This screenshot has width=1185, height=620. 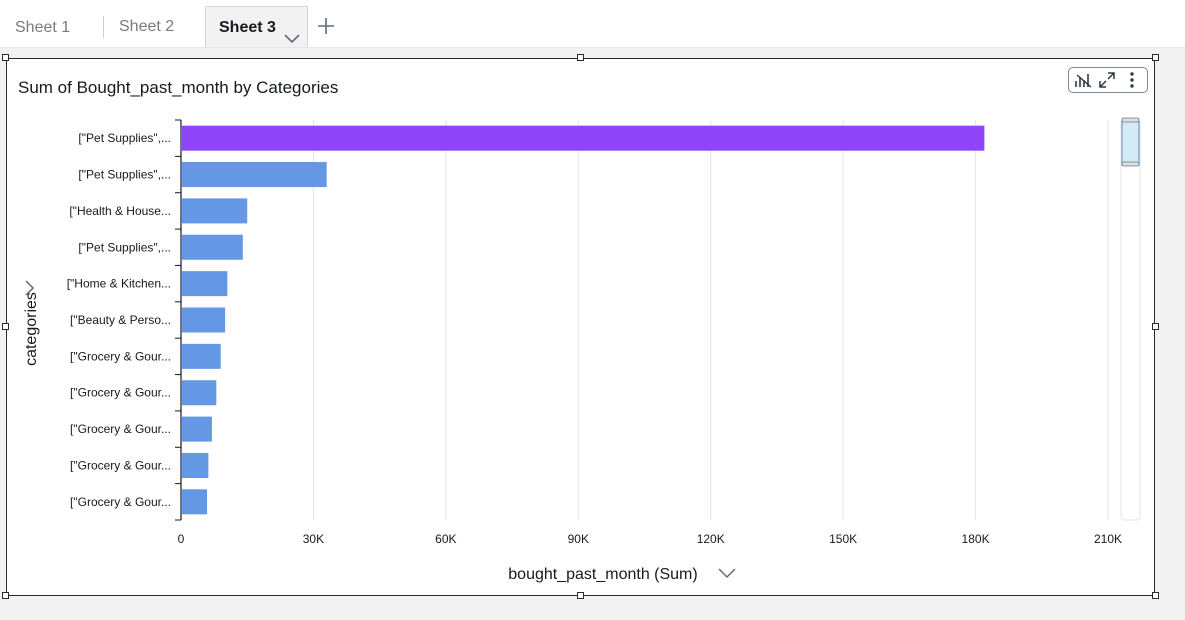 What do you see at coordinates (30, 288) in the screenshot?
I see `chevron-right-icon` at bounding box center [30, 288].